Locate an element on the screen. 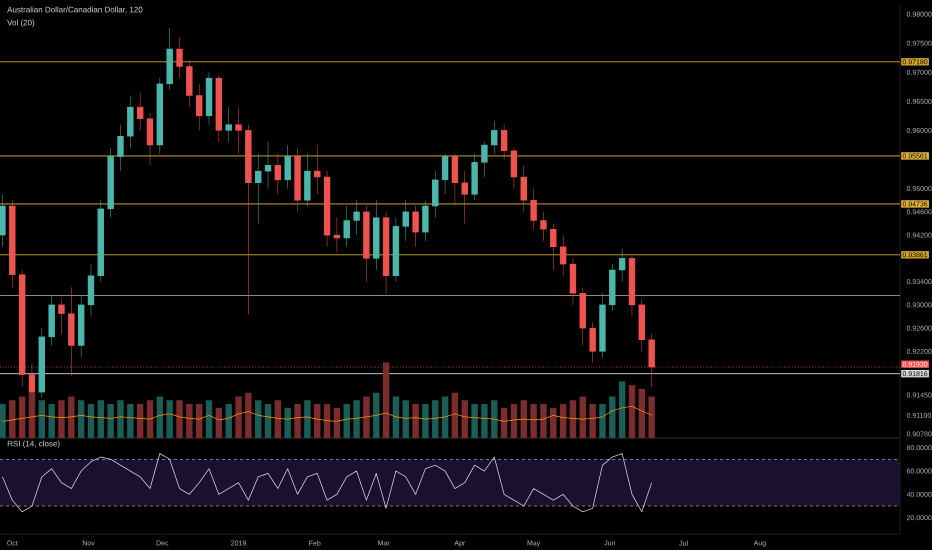 This screenshot has height=550, width=932. chart-title: RSI (14, close) is located at coordinates (34, 444).